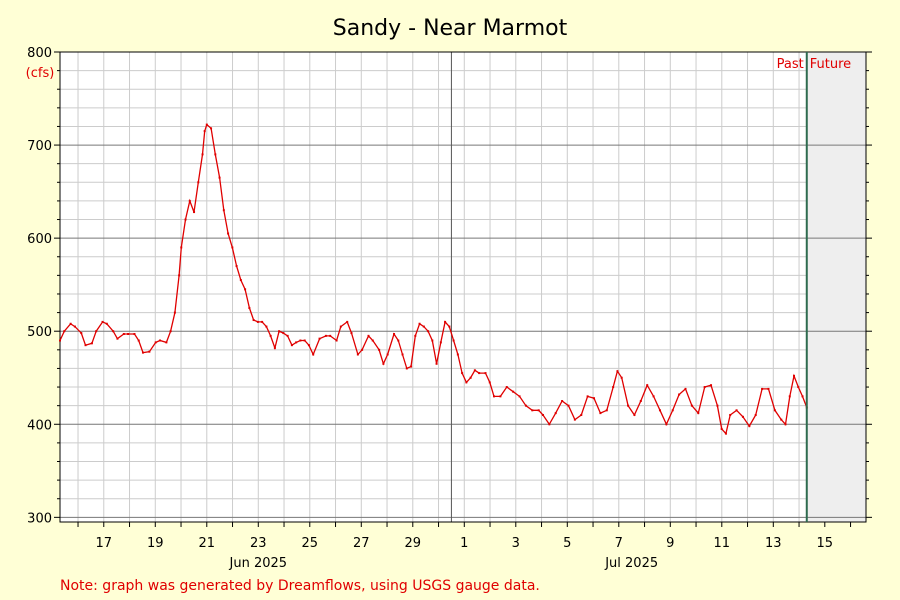  I want to click on x-tick-label: 27, so click(361, 543).